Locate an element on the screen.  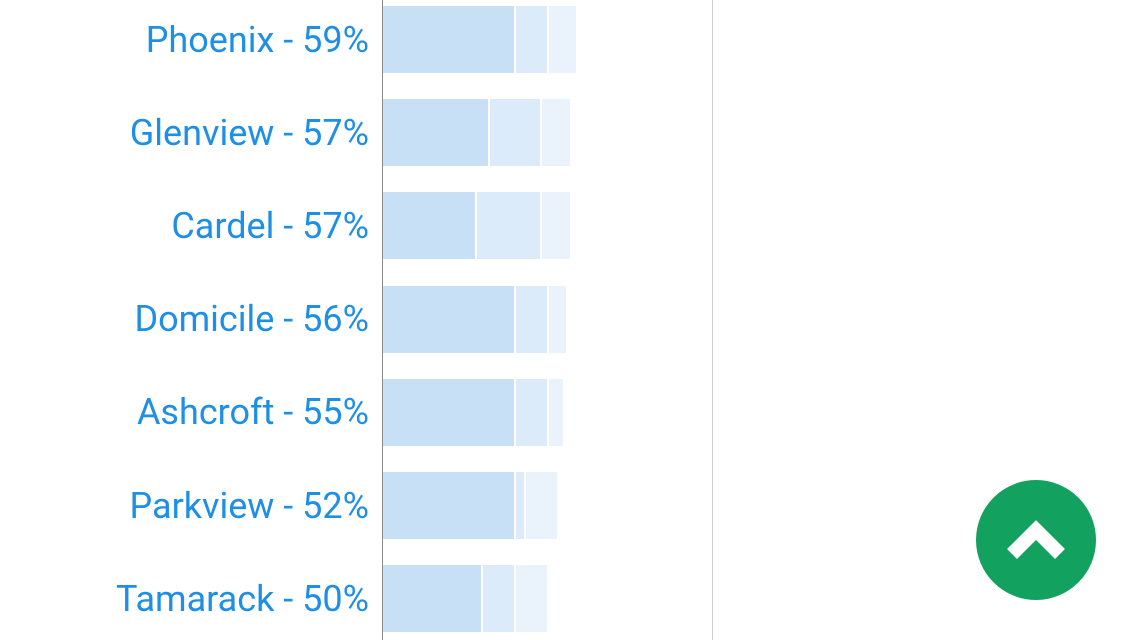
bar-label: Phoenix - 59% is located at coordinates (257, 39).